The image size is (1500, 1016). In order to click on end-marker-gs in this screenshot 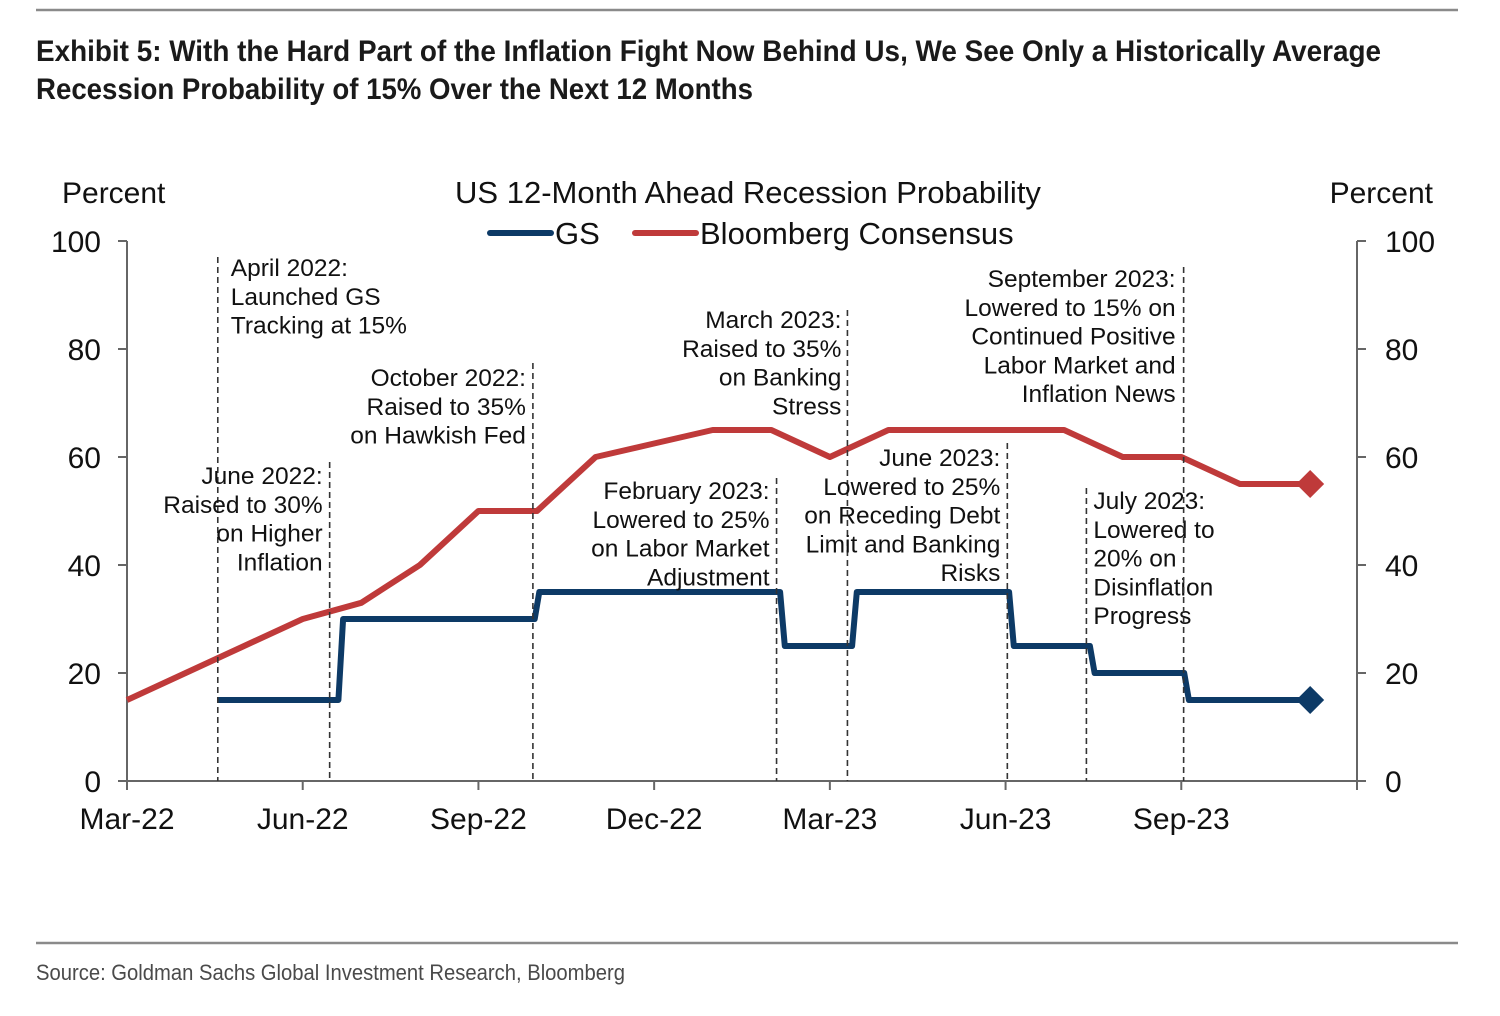, I will do `click(1310, 700)`.